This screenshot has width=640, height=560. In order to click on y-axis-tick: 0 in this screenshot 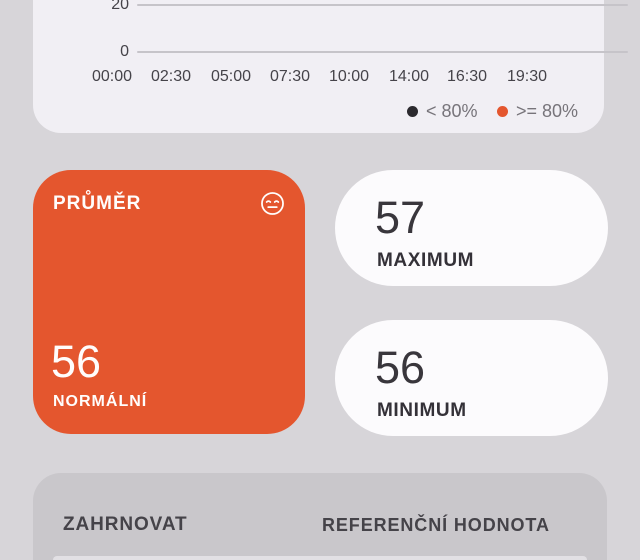, I will do `click(124, 51)`.